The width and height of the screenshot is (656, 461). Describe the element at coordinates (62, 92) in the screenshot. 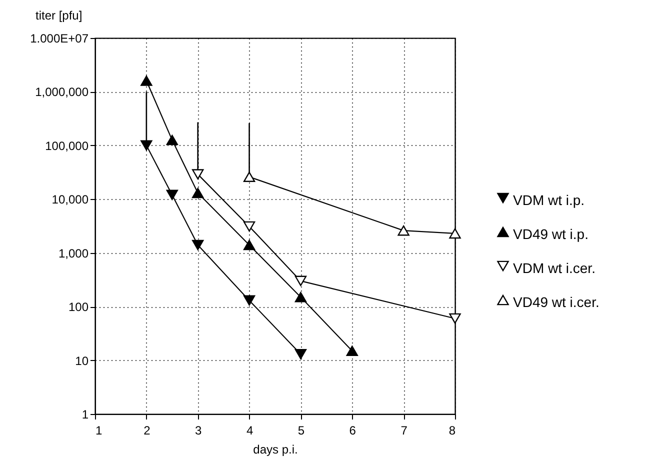

I see `y-tick-label: 1,000,000` at that location.